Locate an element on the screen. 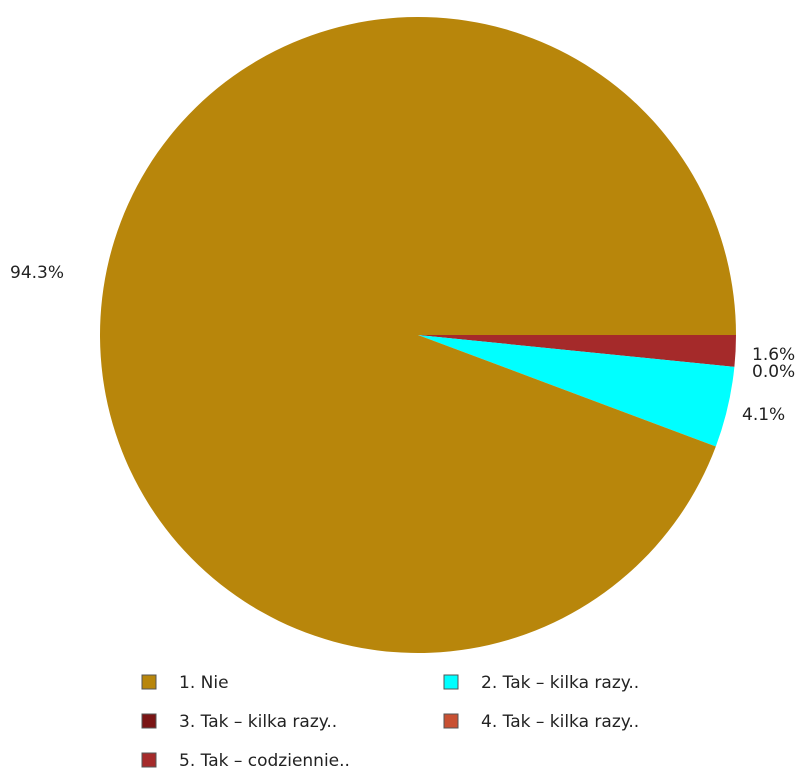 Image resolution: width=808 pixels, height=769 pixels. legend-item-5: 5. Tak – codziennie.. is located at coordinates (245, 760).